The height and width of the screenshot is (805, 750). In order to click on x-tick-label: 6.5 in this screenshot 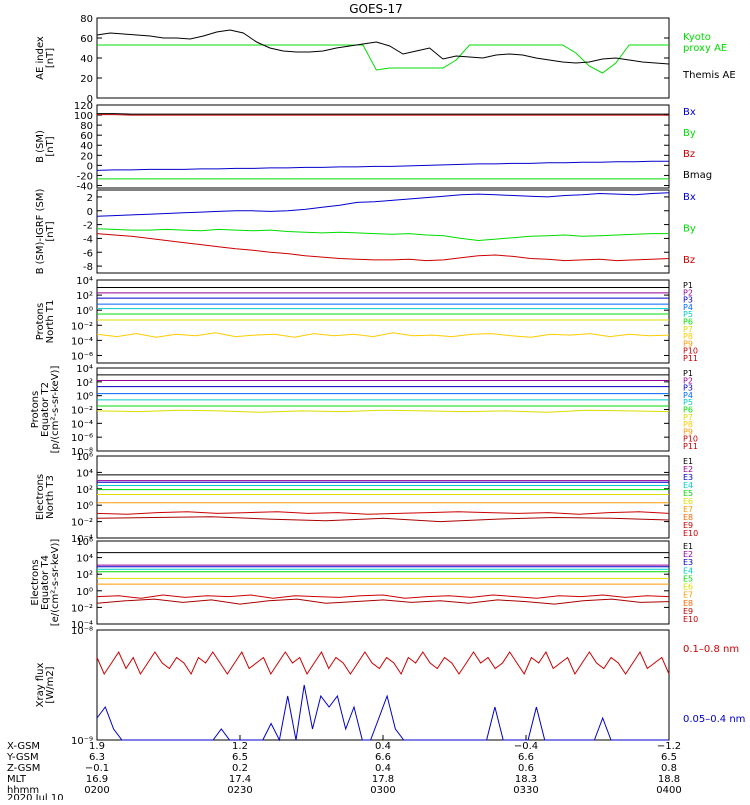, I will do `click(240, 757)`.